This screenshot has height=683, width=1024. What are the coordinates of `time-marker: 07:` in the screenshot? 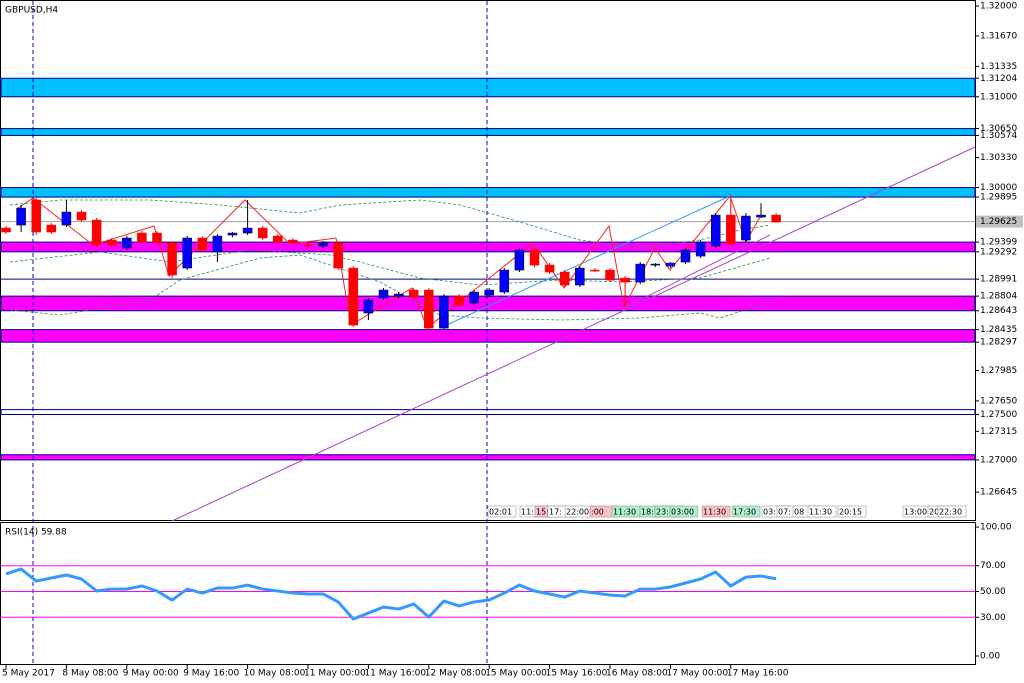 It's located at (784, 512).